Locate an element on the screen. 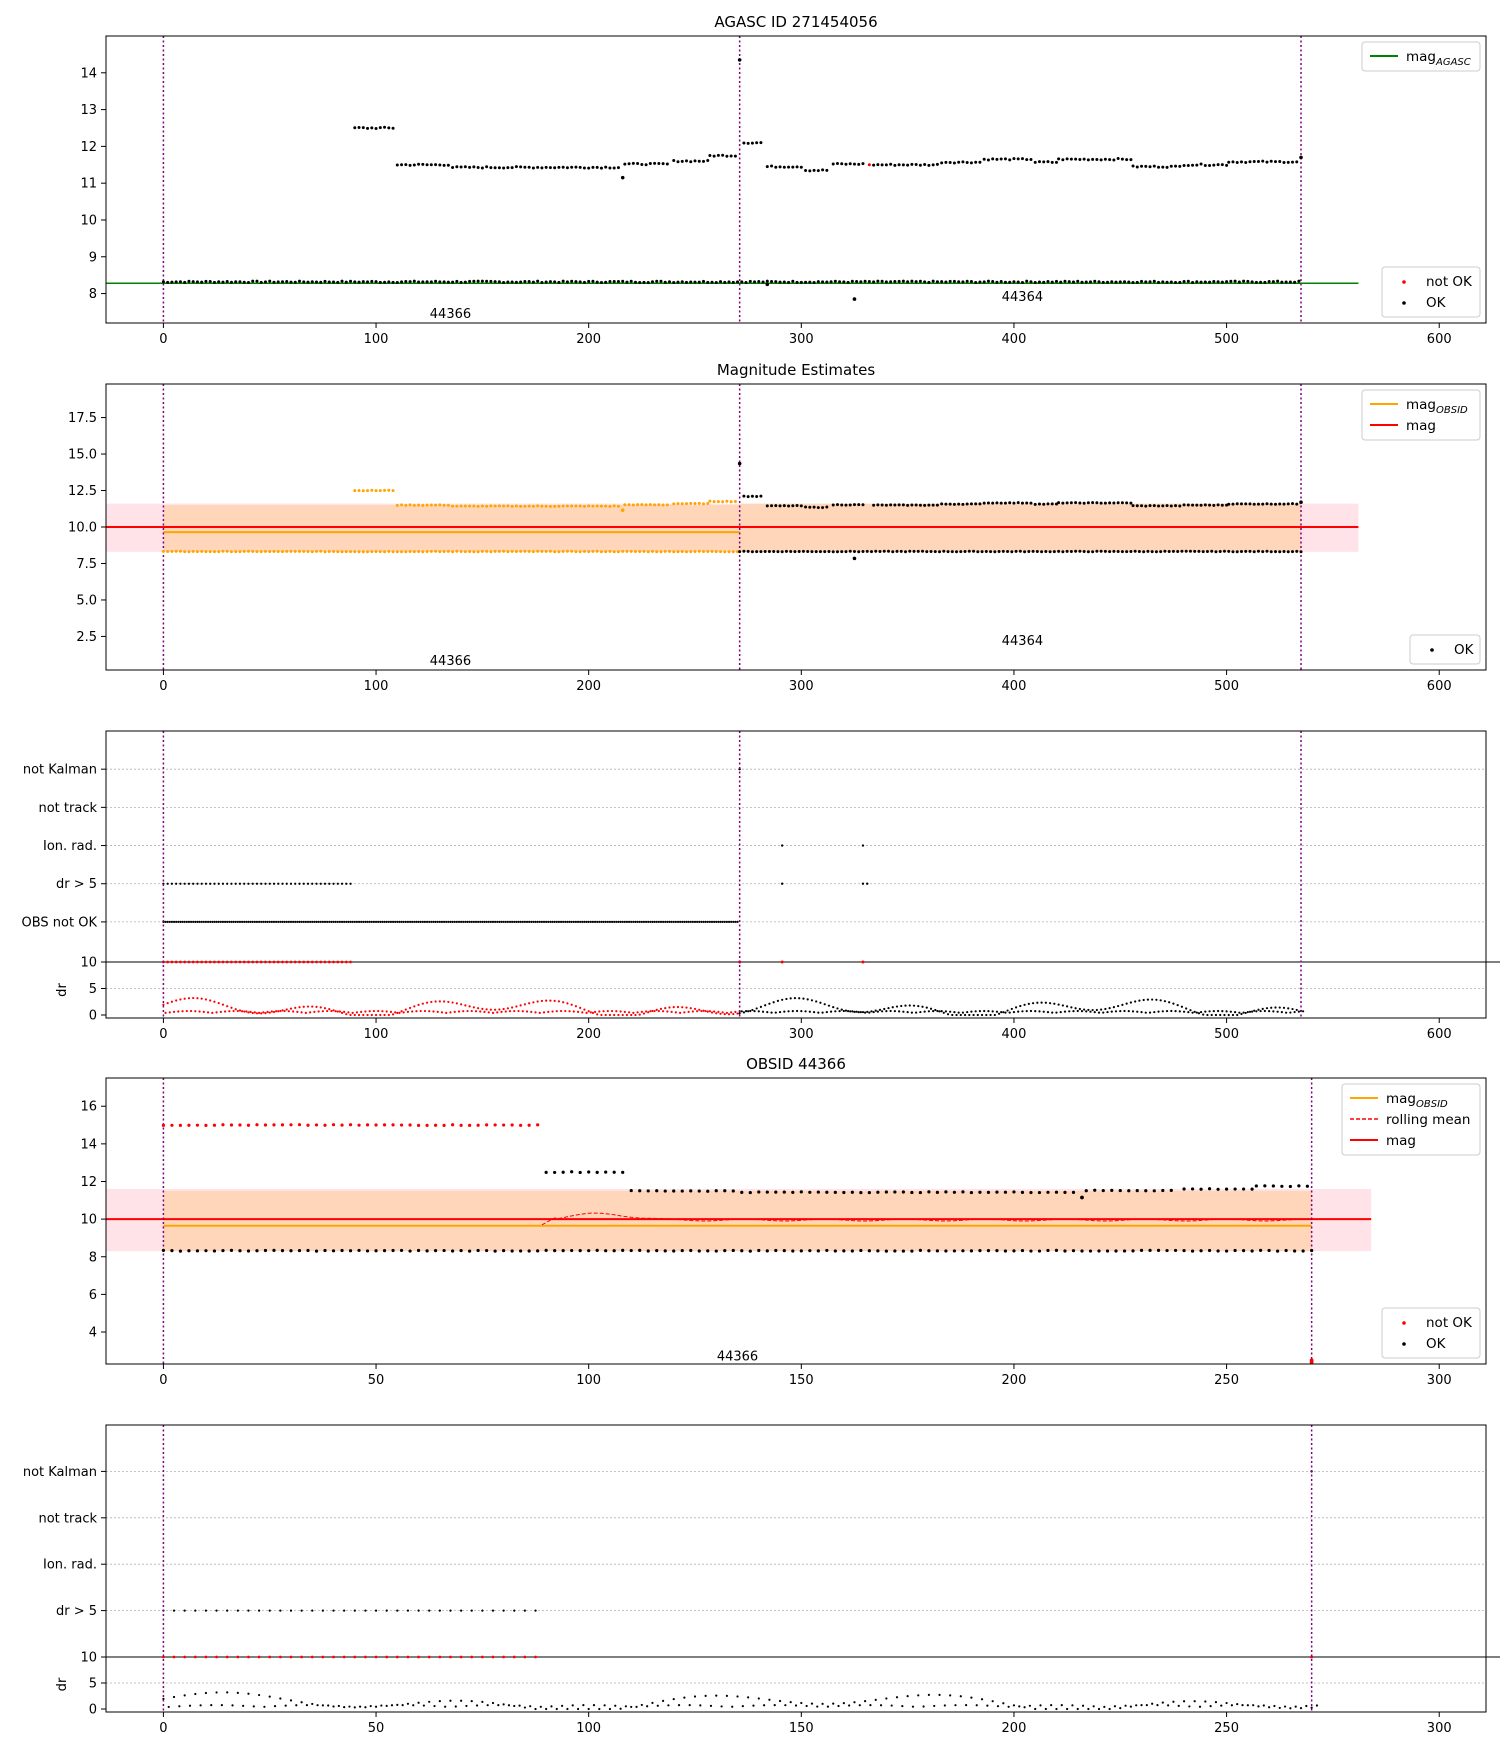 The height and width of the screenshot is (1750, 1500). legend-label-text: mag is located at coordinates (1421, 57).